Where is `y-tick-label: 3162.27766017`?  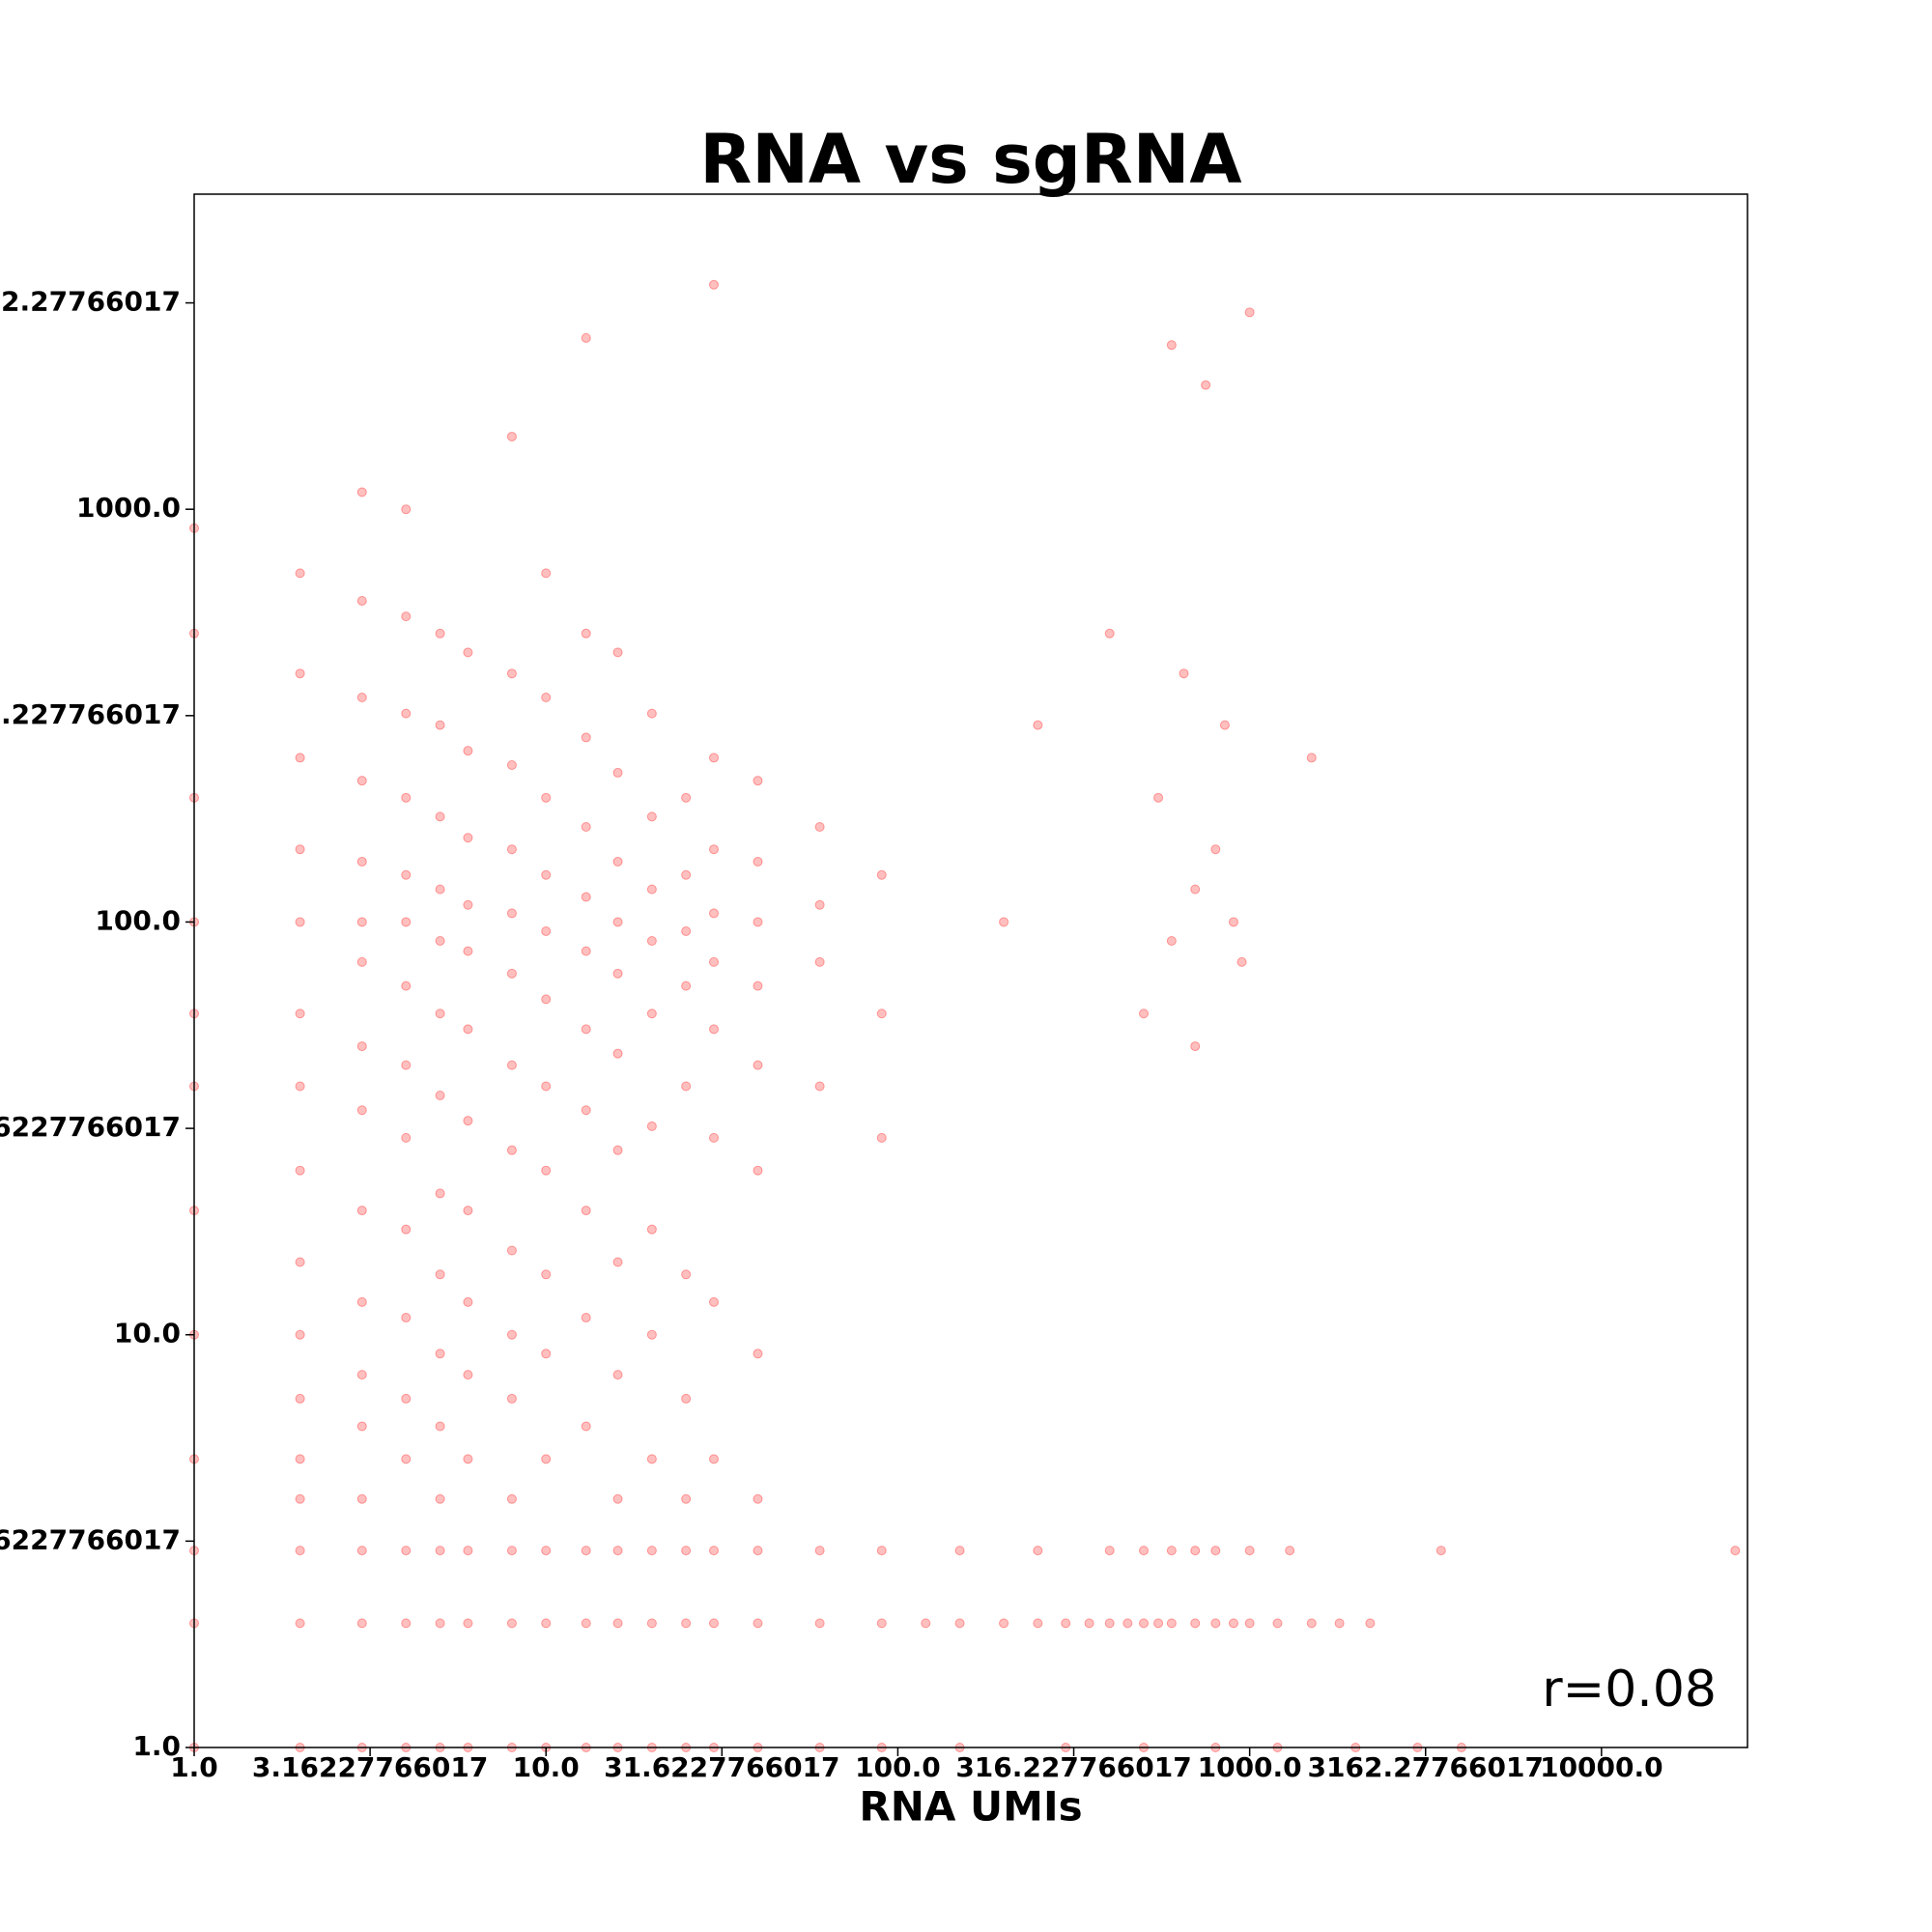
y-tick-label: 3162.27766017 is located at coordinates (90, 302).